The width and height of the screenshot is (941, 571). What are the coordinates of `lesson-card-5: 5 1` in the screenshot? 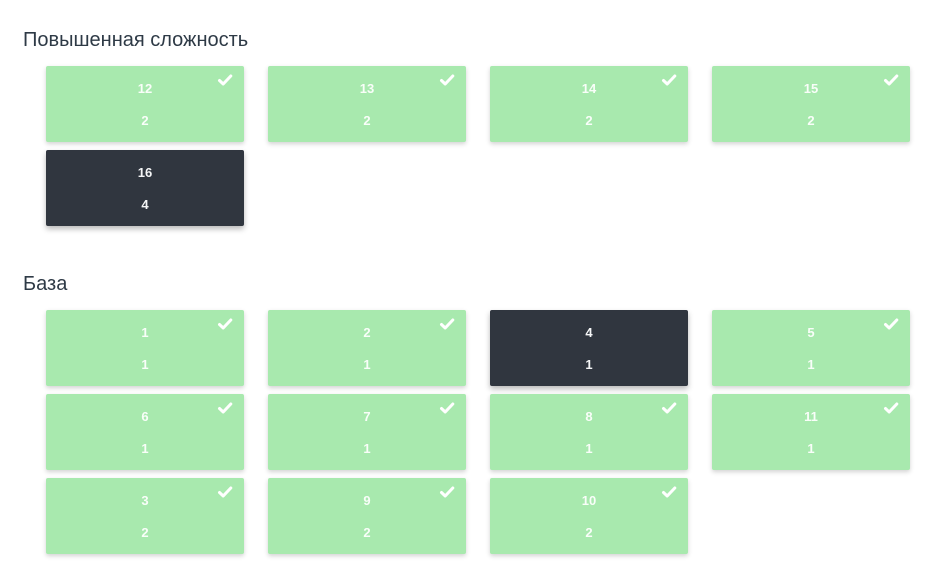 It's located at (811, 348).